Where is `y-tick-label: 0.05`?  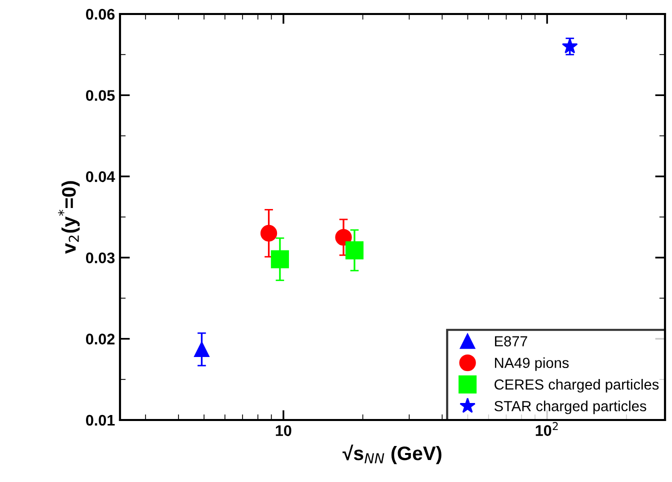 y-tick-label: 0.05 is located at coordinates (100, 95).